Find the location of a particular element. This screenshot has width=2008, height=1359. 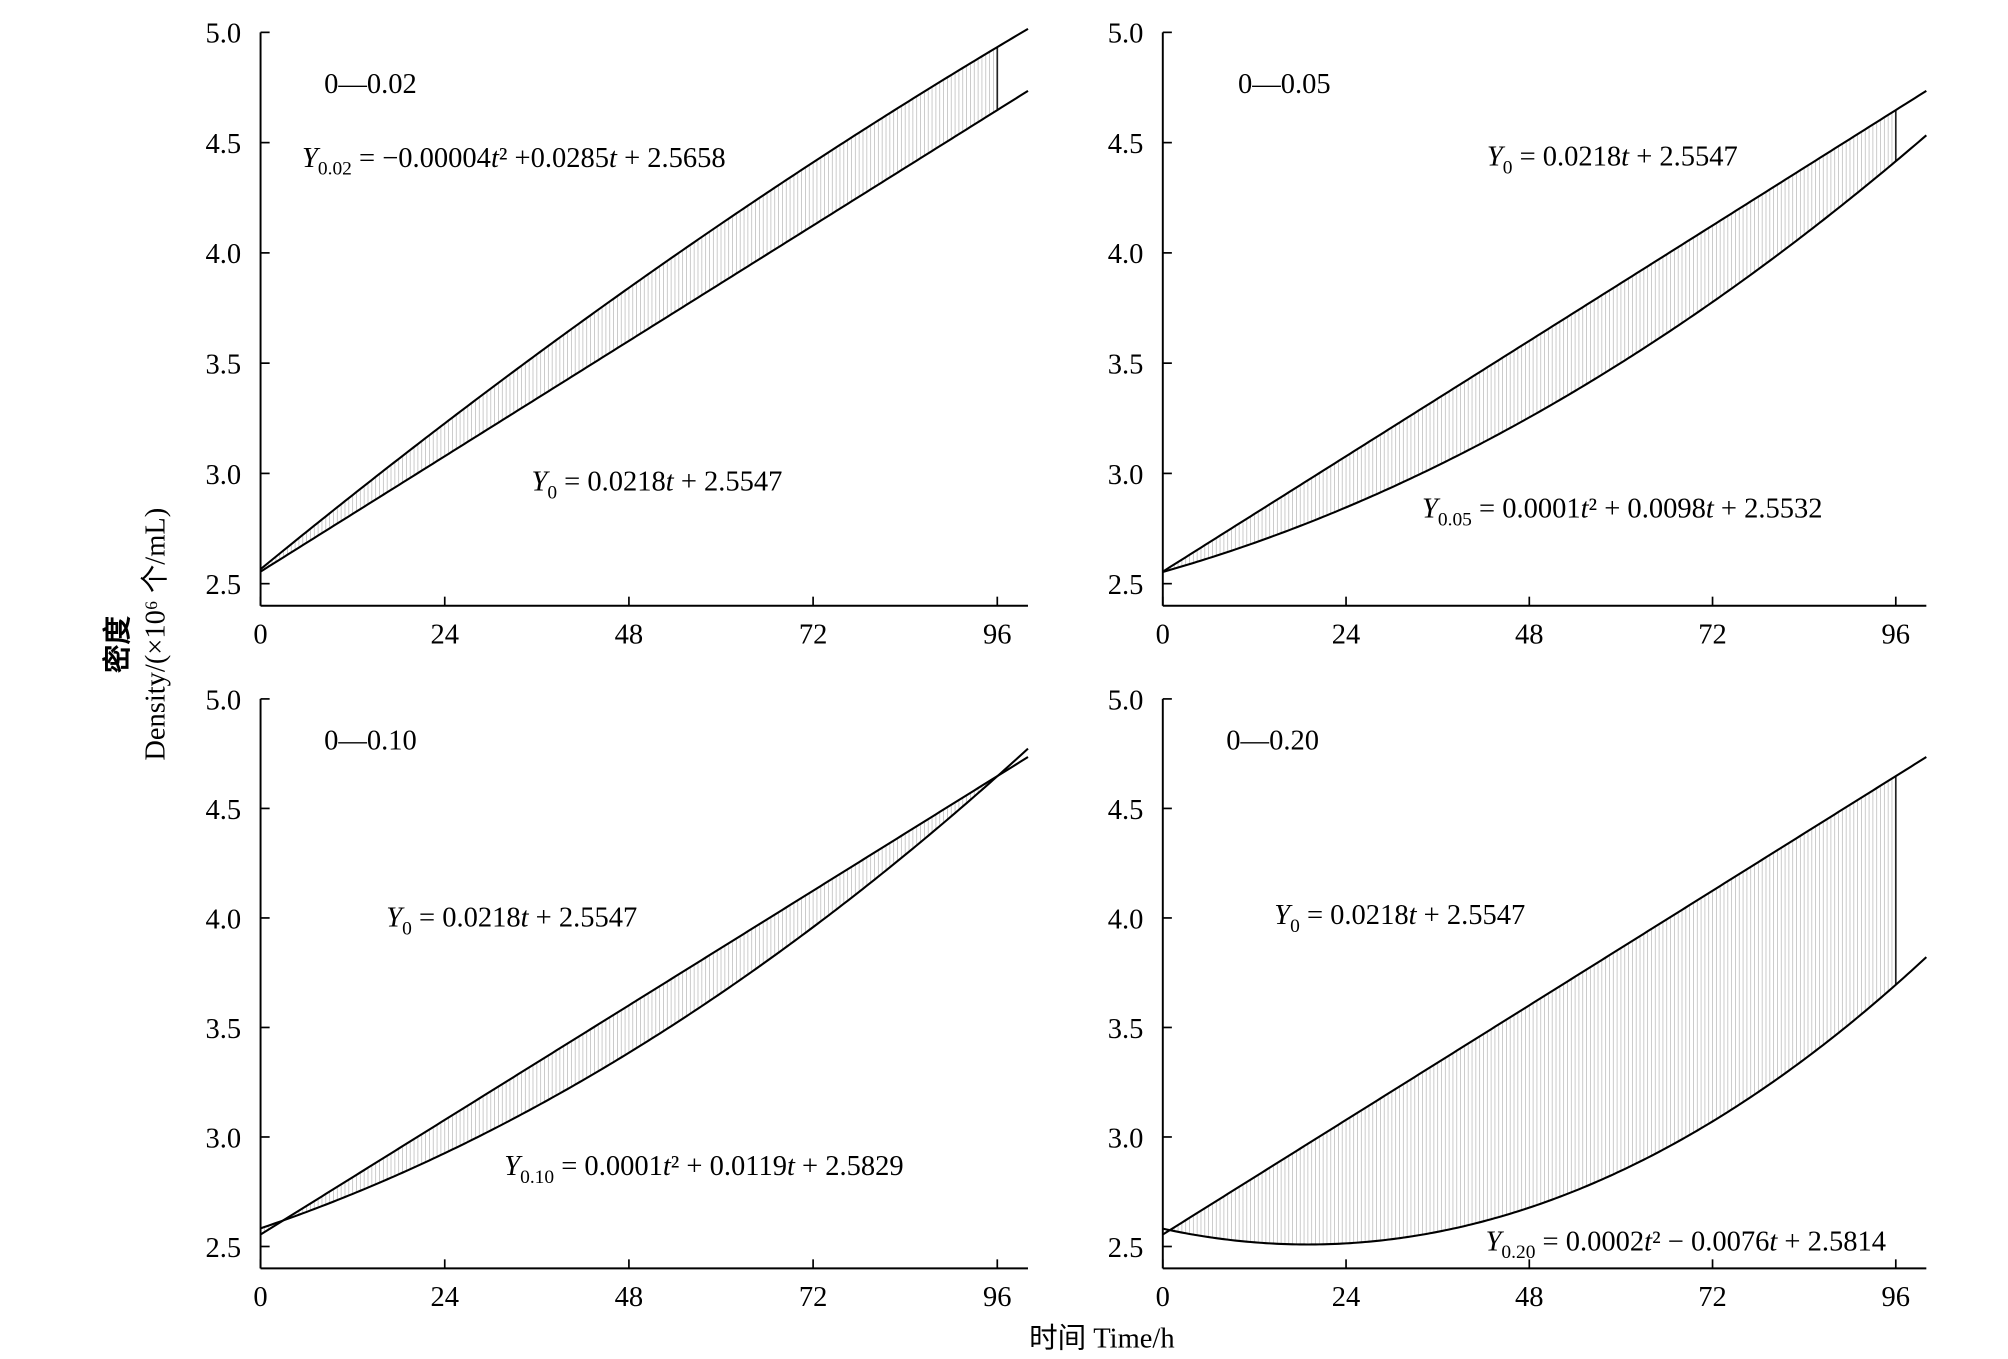

y-axis-title-chinese: 密度 is located at coordinates (117, 644).